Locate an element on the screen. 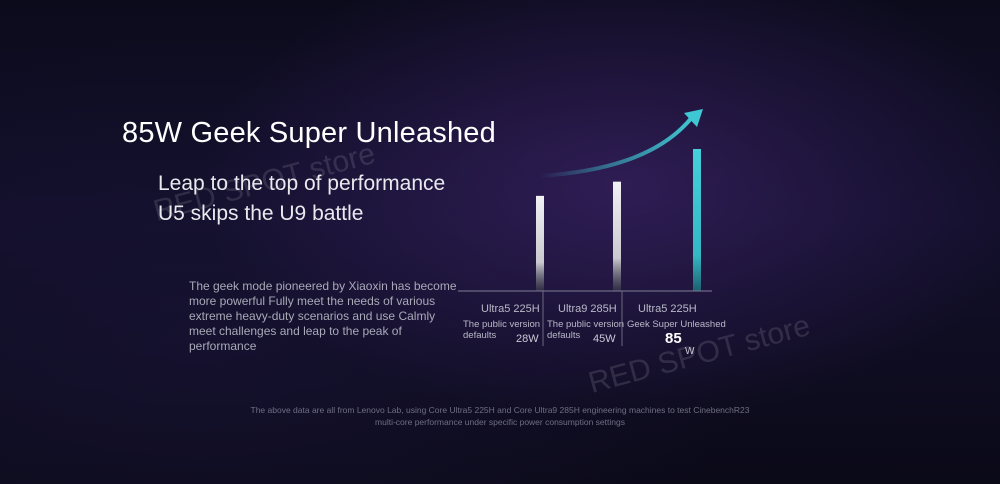 Image resolution: width=1000 pixels, height=484 pixels. category-desc2-1: defaults is located at coordinates (480, 335).